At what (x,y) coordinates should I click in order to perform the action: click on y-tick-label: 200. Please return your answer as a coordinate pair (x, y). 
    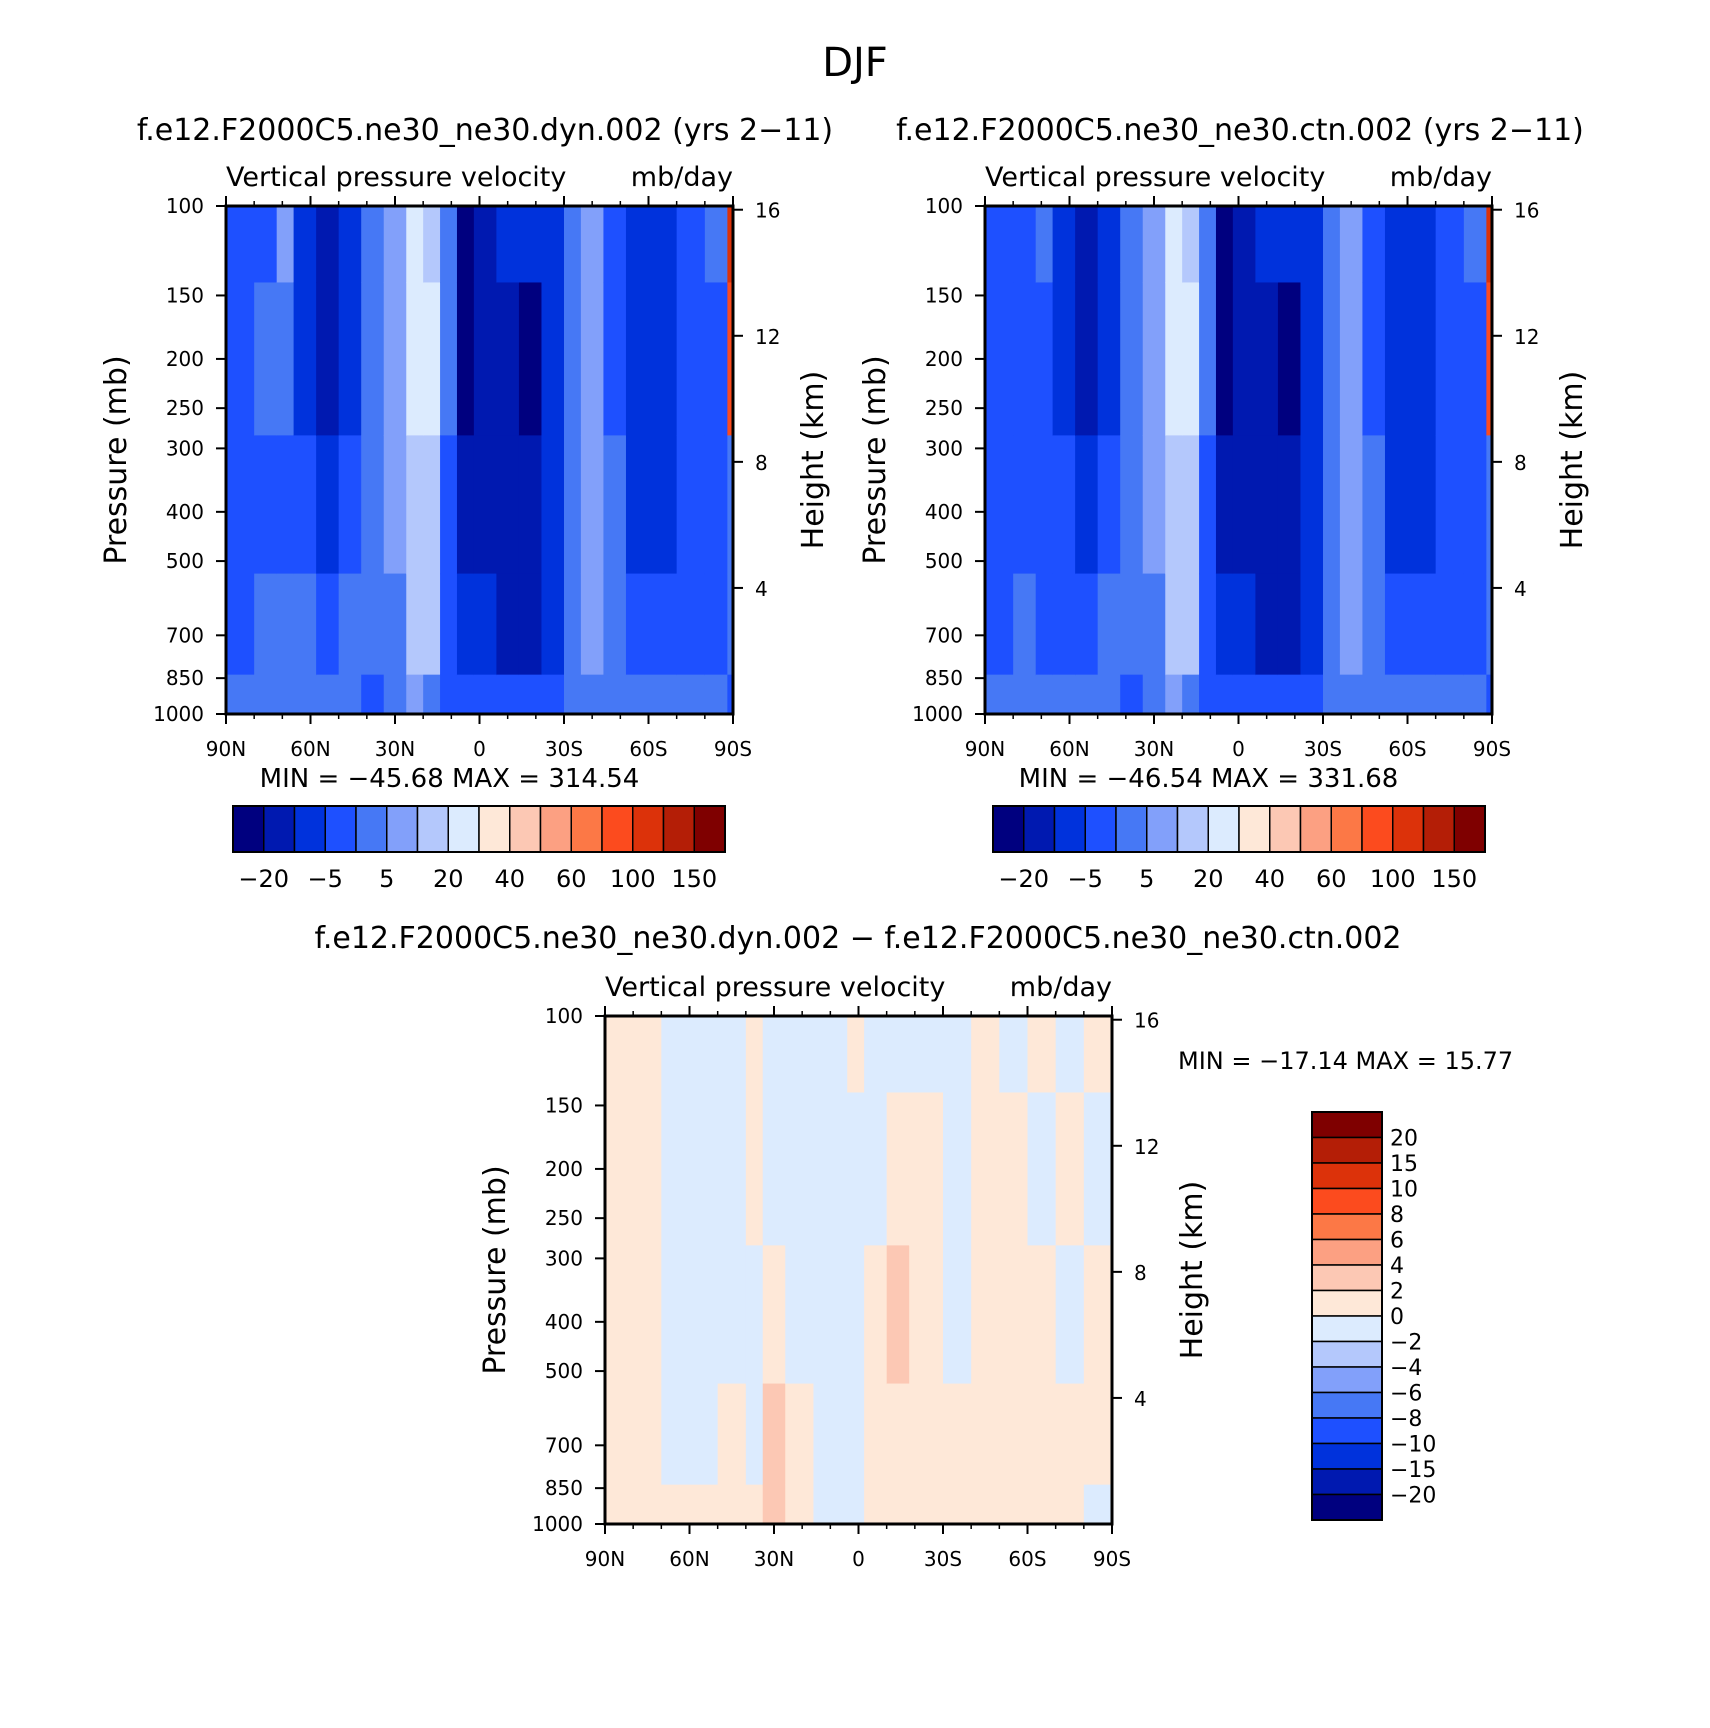
    Looking at the image, I should click on (564, 1169).